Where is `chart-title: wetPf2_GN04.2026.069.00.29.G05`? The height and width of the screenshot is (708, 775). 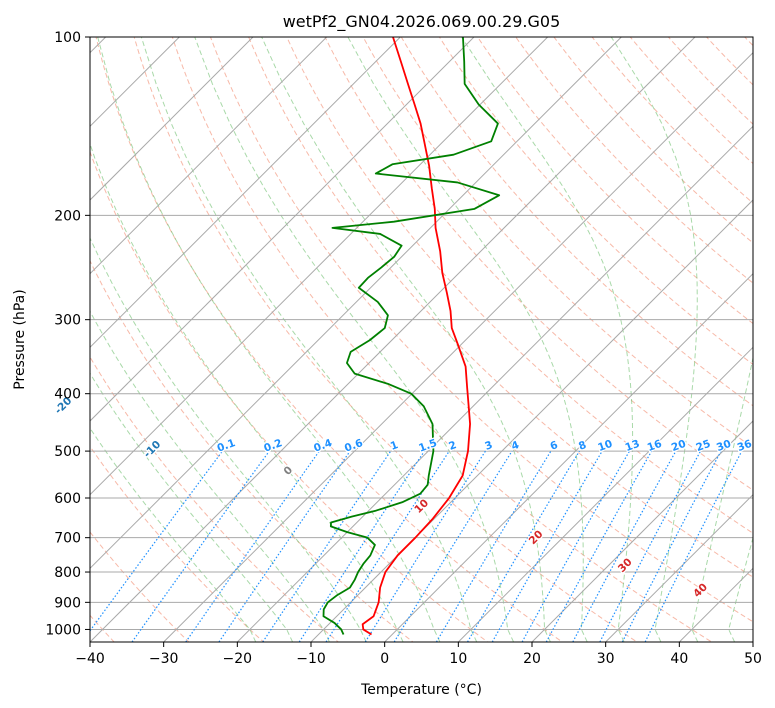 chart-title: wetPf2_GN04.2026.069.00.29.G05 is located at coordinates (422, 22).